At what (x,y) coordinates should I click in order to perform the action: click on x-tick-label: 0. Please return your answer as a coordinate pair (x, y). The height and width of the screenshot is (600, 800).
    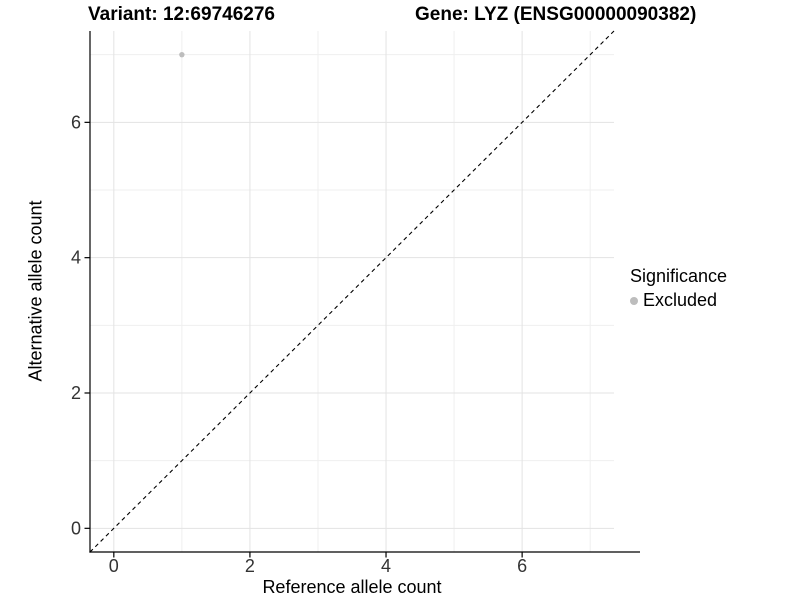
    Looking at the image, I should click on (114, 566).